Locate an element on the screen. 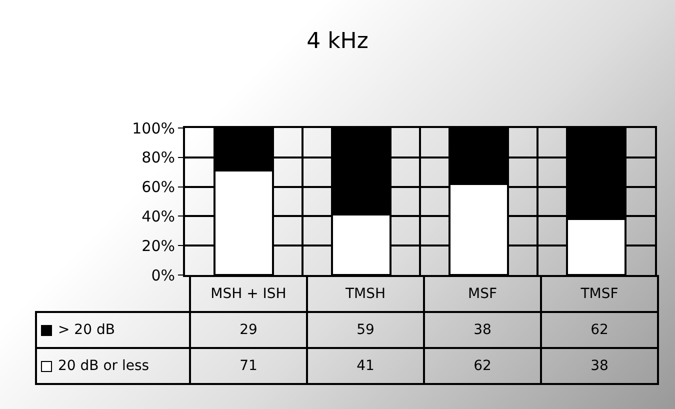  x-tick-label: TMSH is located at coordinates (365, 294).